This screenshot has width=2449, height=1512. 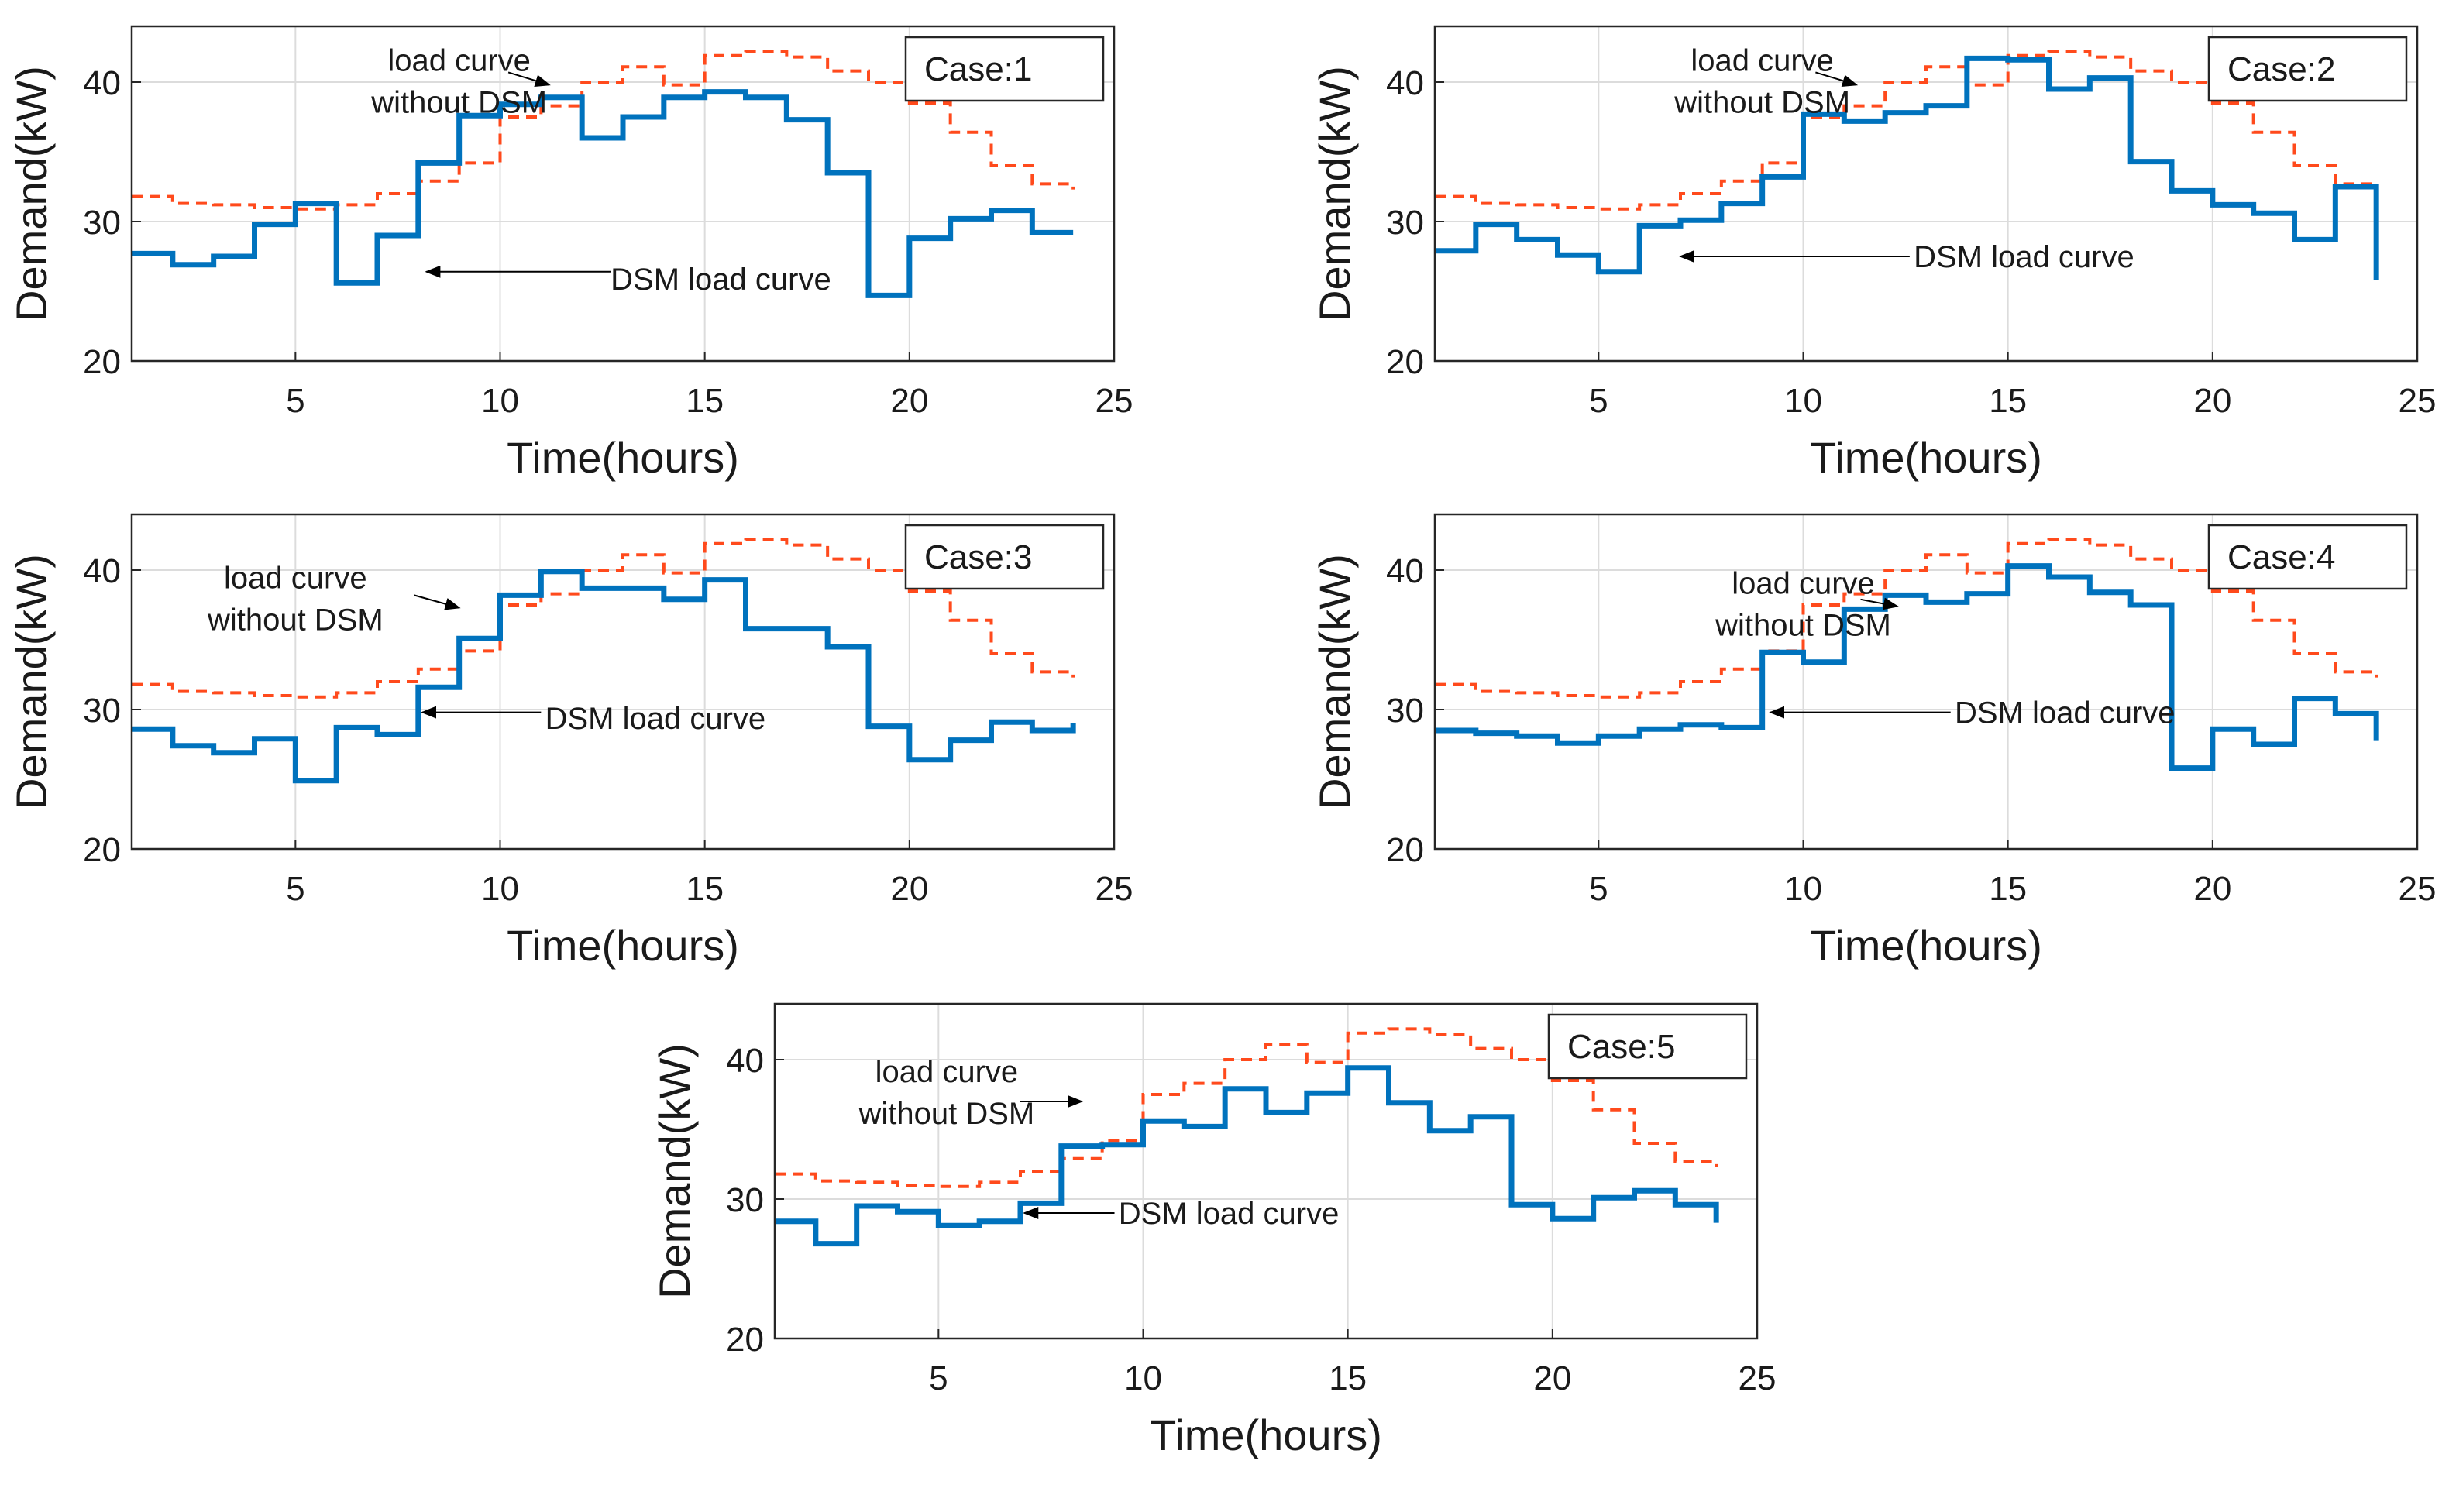 What do you see at coordinates (2281, 557) in the screenshot?
I see `case-label: Case:4` at bounding box center [2281, 557].